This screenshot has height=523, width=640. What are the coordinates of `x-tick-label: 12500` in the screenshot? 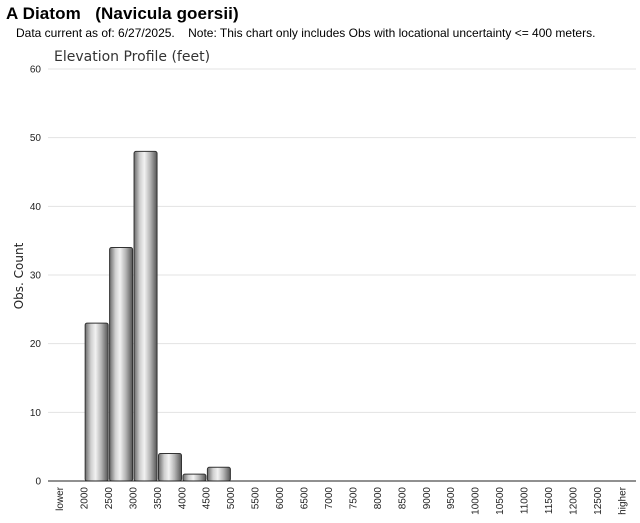 It's located at (598, 501).